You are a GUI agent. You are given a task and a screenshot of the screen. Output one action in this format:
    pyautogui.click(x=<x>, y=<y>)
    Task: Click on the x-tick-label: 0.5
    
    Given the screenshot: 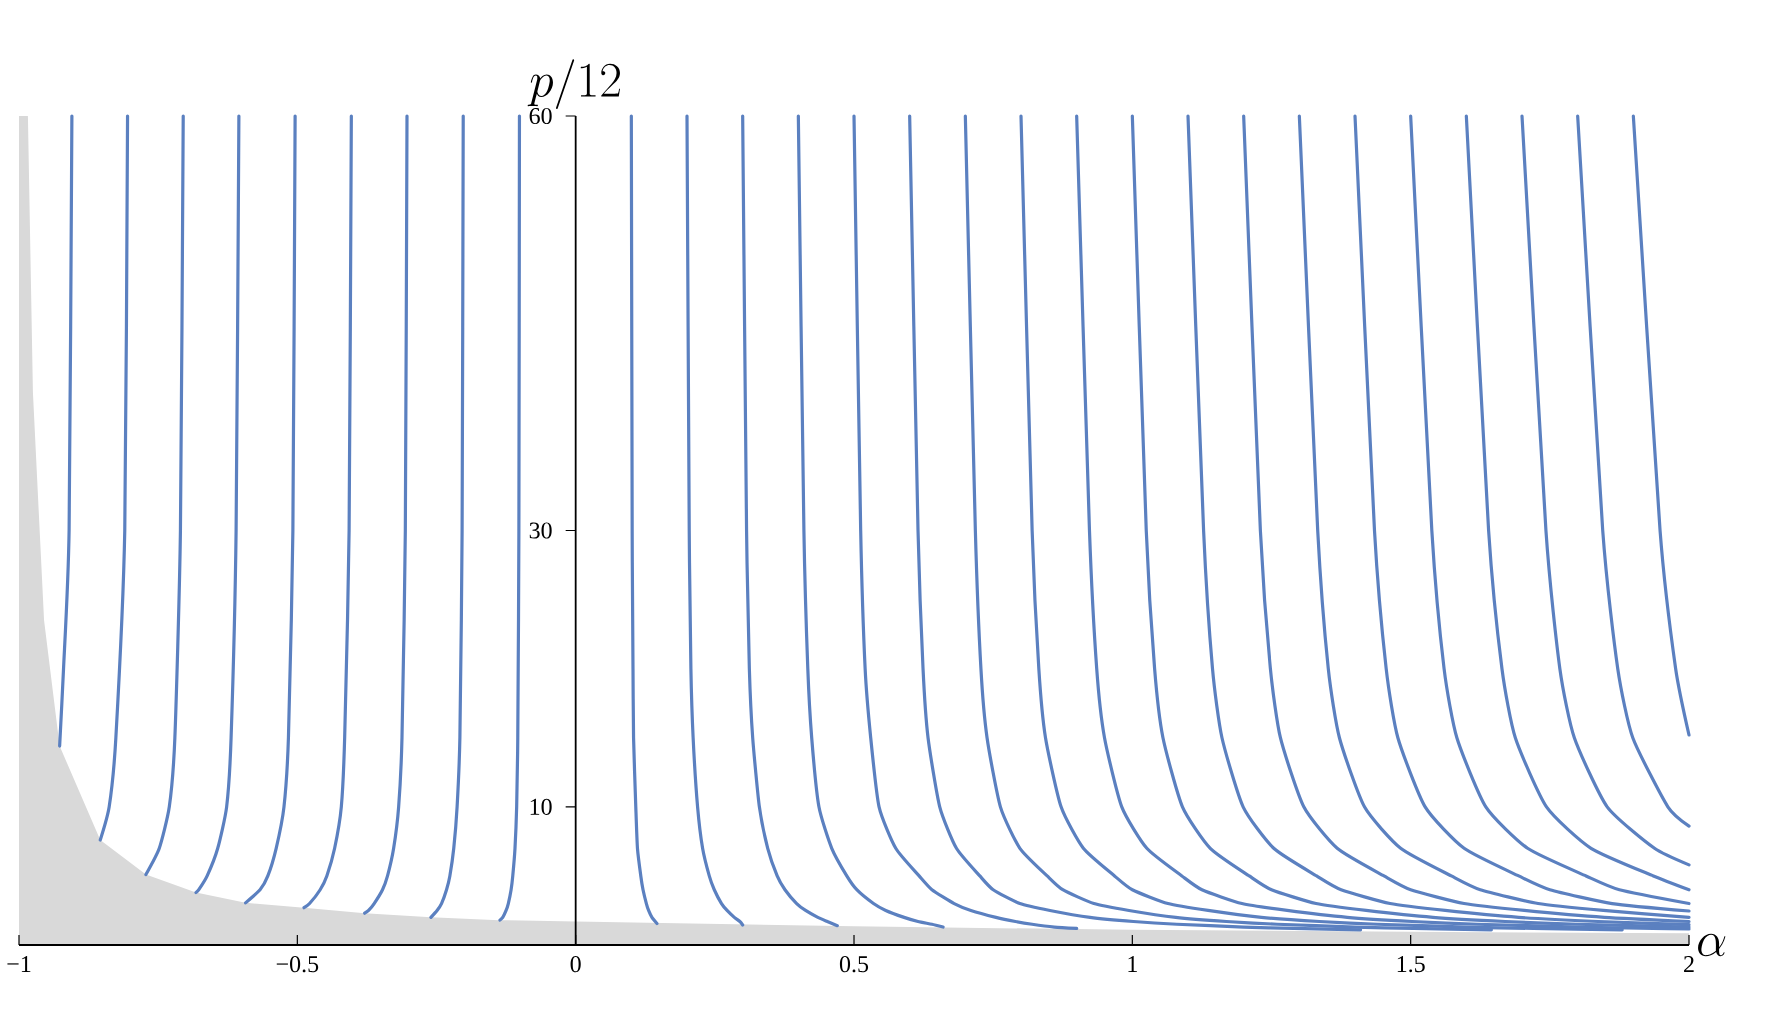 What is the action you would take?
    pyautogui.click(x=854, y=964)
    